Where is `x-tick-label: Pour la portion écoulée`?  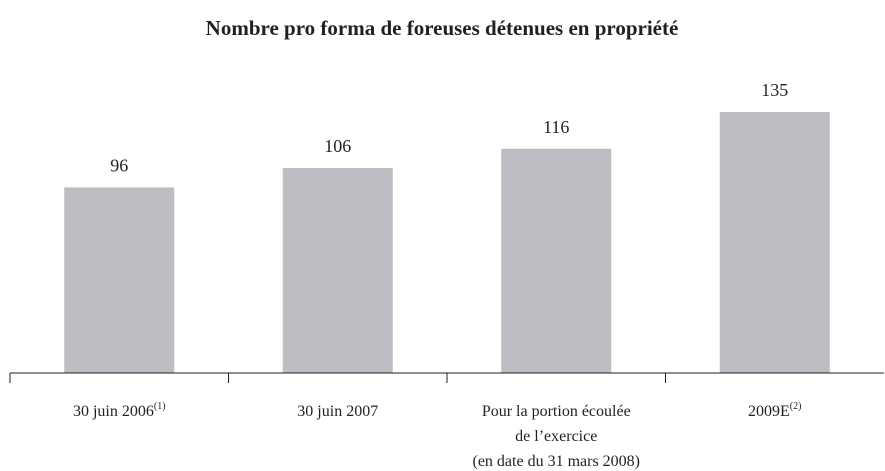 x-tick-label: Pour la portion écoulée is located at coordinates (556, 411).